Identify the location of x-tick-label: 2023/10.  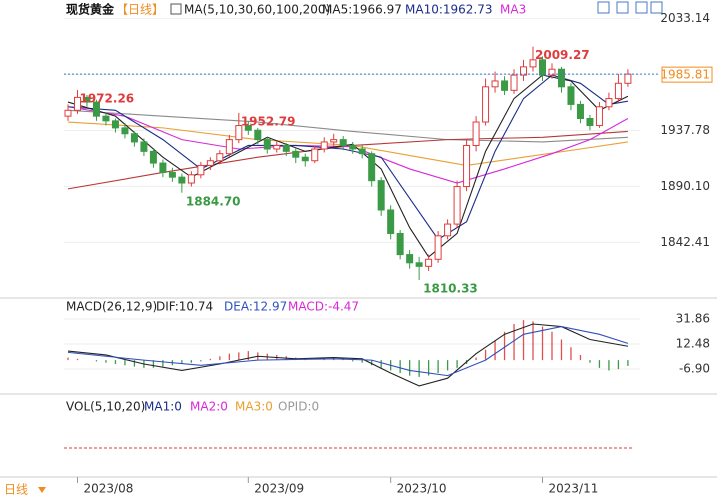
(422, 489).